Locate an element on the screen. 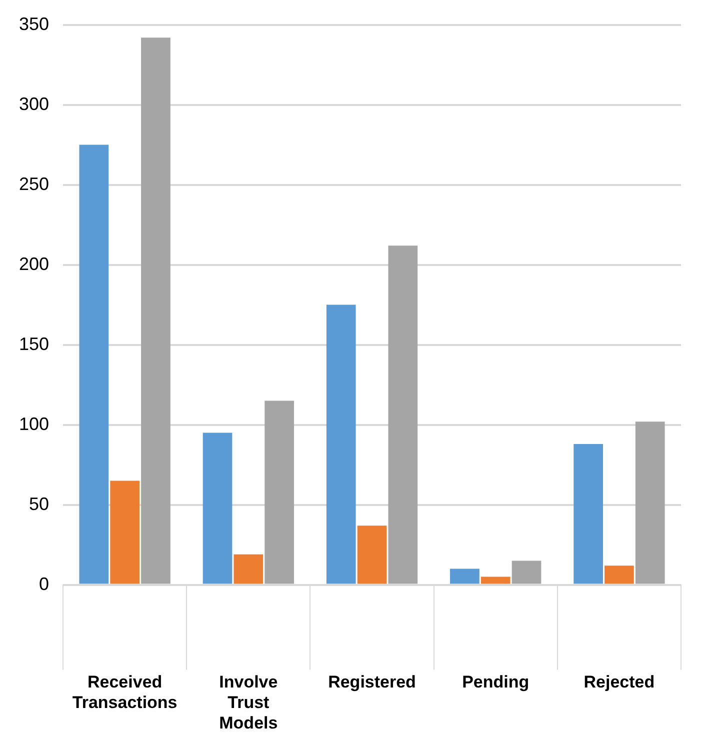  y-tick-label: 100 is located at coordinates (34, 424).